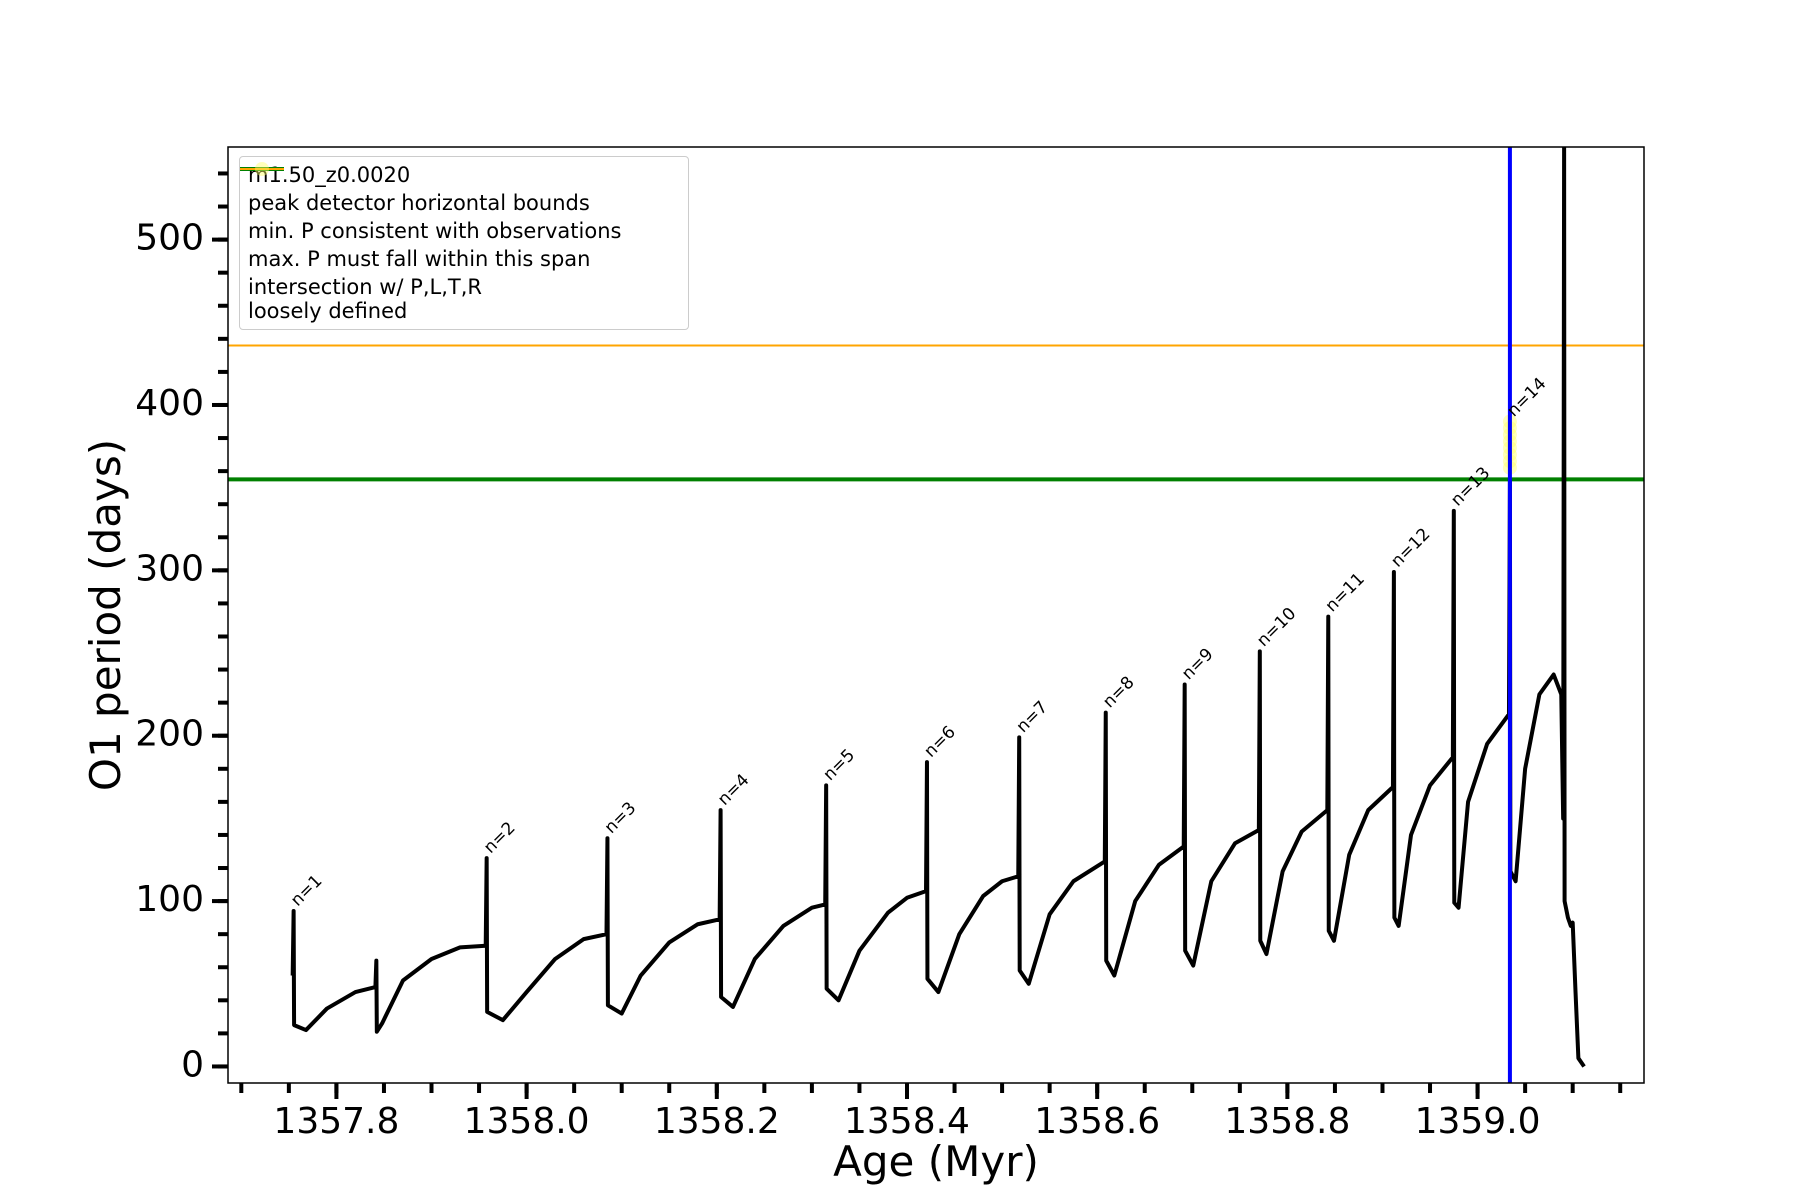 The width and height of the screenshot is (1800, 1200). Describe the element at coordinates (169, 734) in the screenshot. I see `y-tick-label: 200` at that location.